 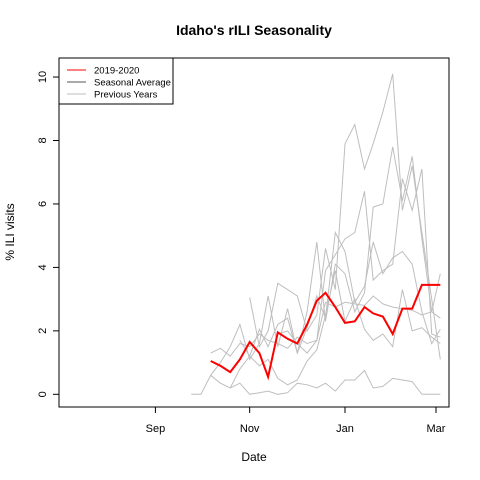 What do you see at coordinates (296, 420) in the screenshot?
I see `x-axis: Sep Nov Jan Mar` at bounding box center [296, 420].